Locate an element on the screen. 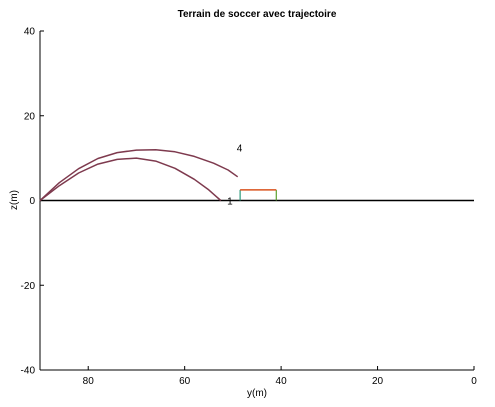 This screenshot has height=407, width=495. x-tick-label: 60 is located at coordinates (185, 381).